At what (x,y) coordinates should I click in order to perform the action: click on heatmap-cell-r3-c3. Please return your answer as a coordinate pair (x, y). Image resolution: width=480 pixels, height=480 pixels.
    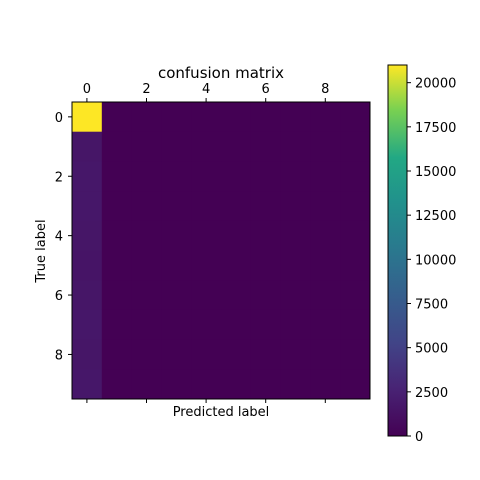
    Looking at the image, I should click on (176, 206).